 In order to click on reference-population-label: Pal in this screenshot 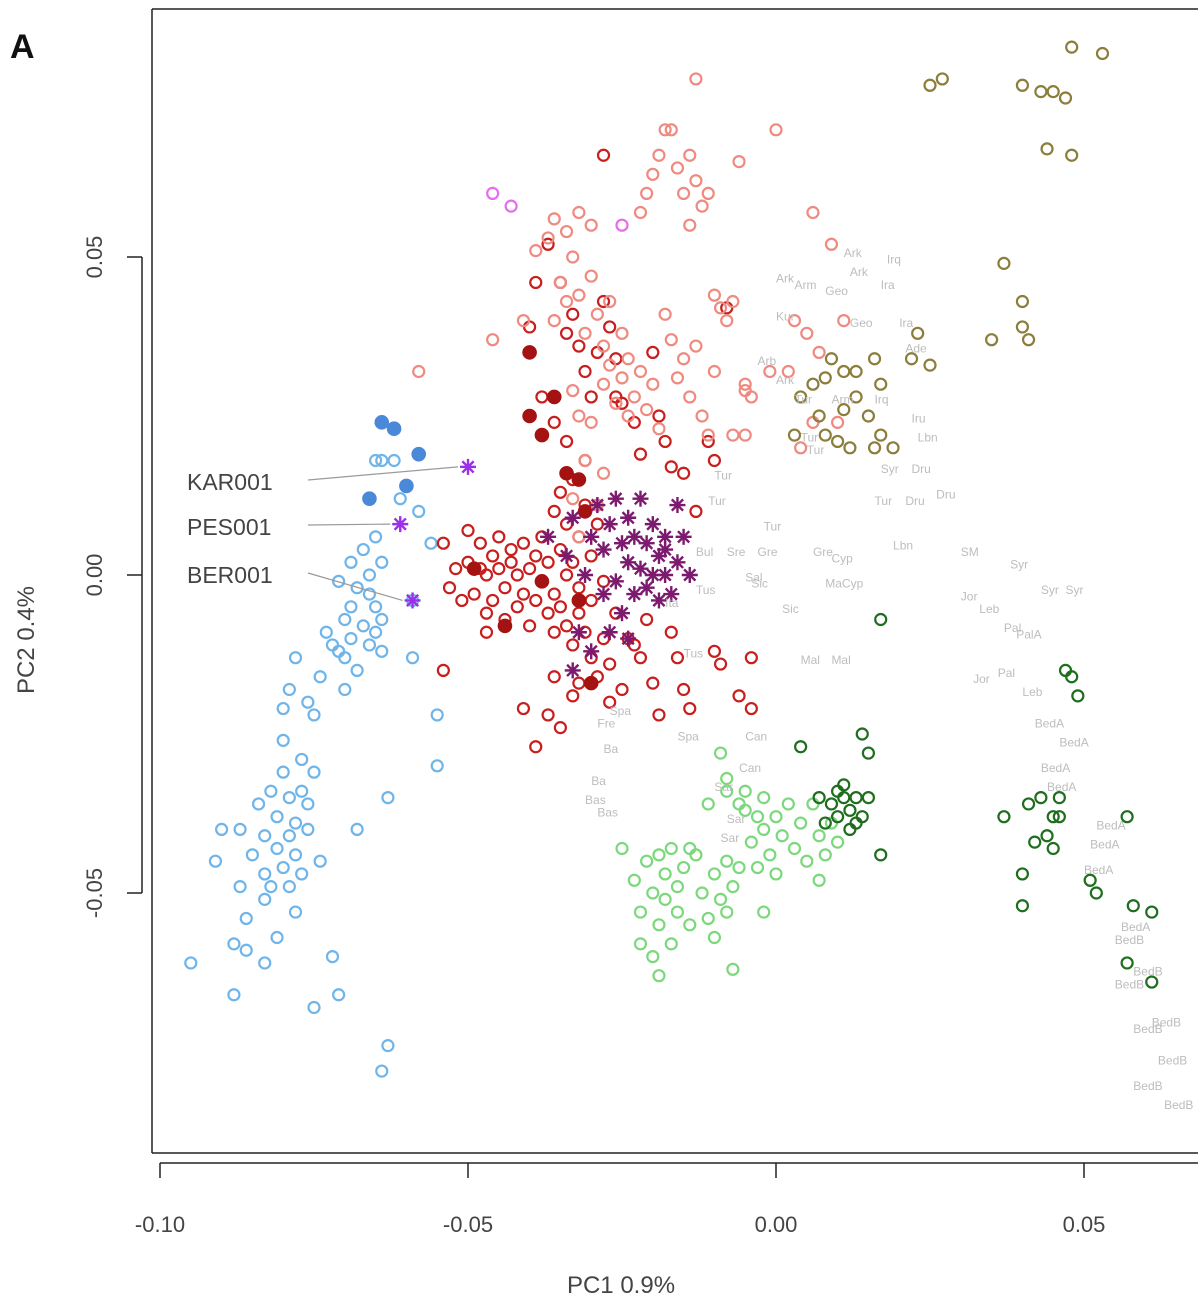, I will do `click(1012, 628)`.